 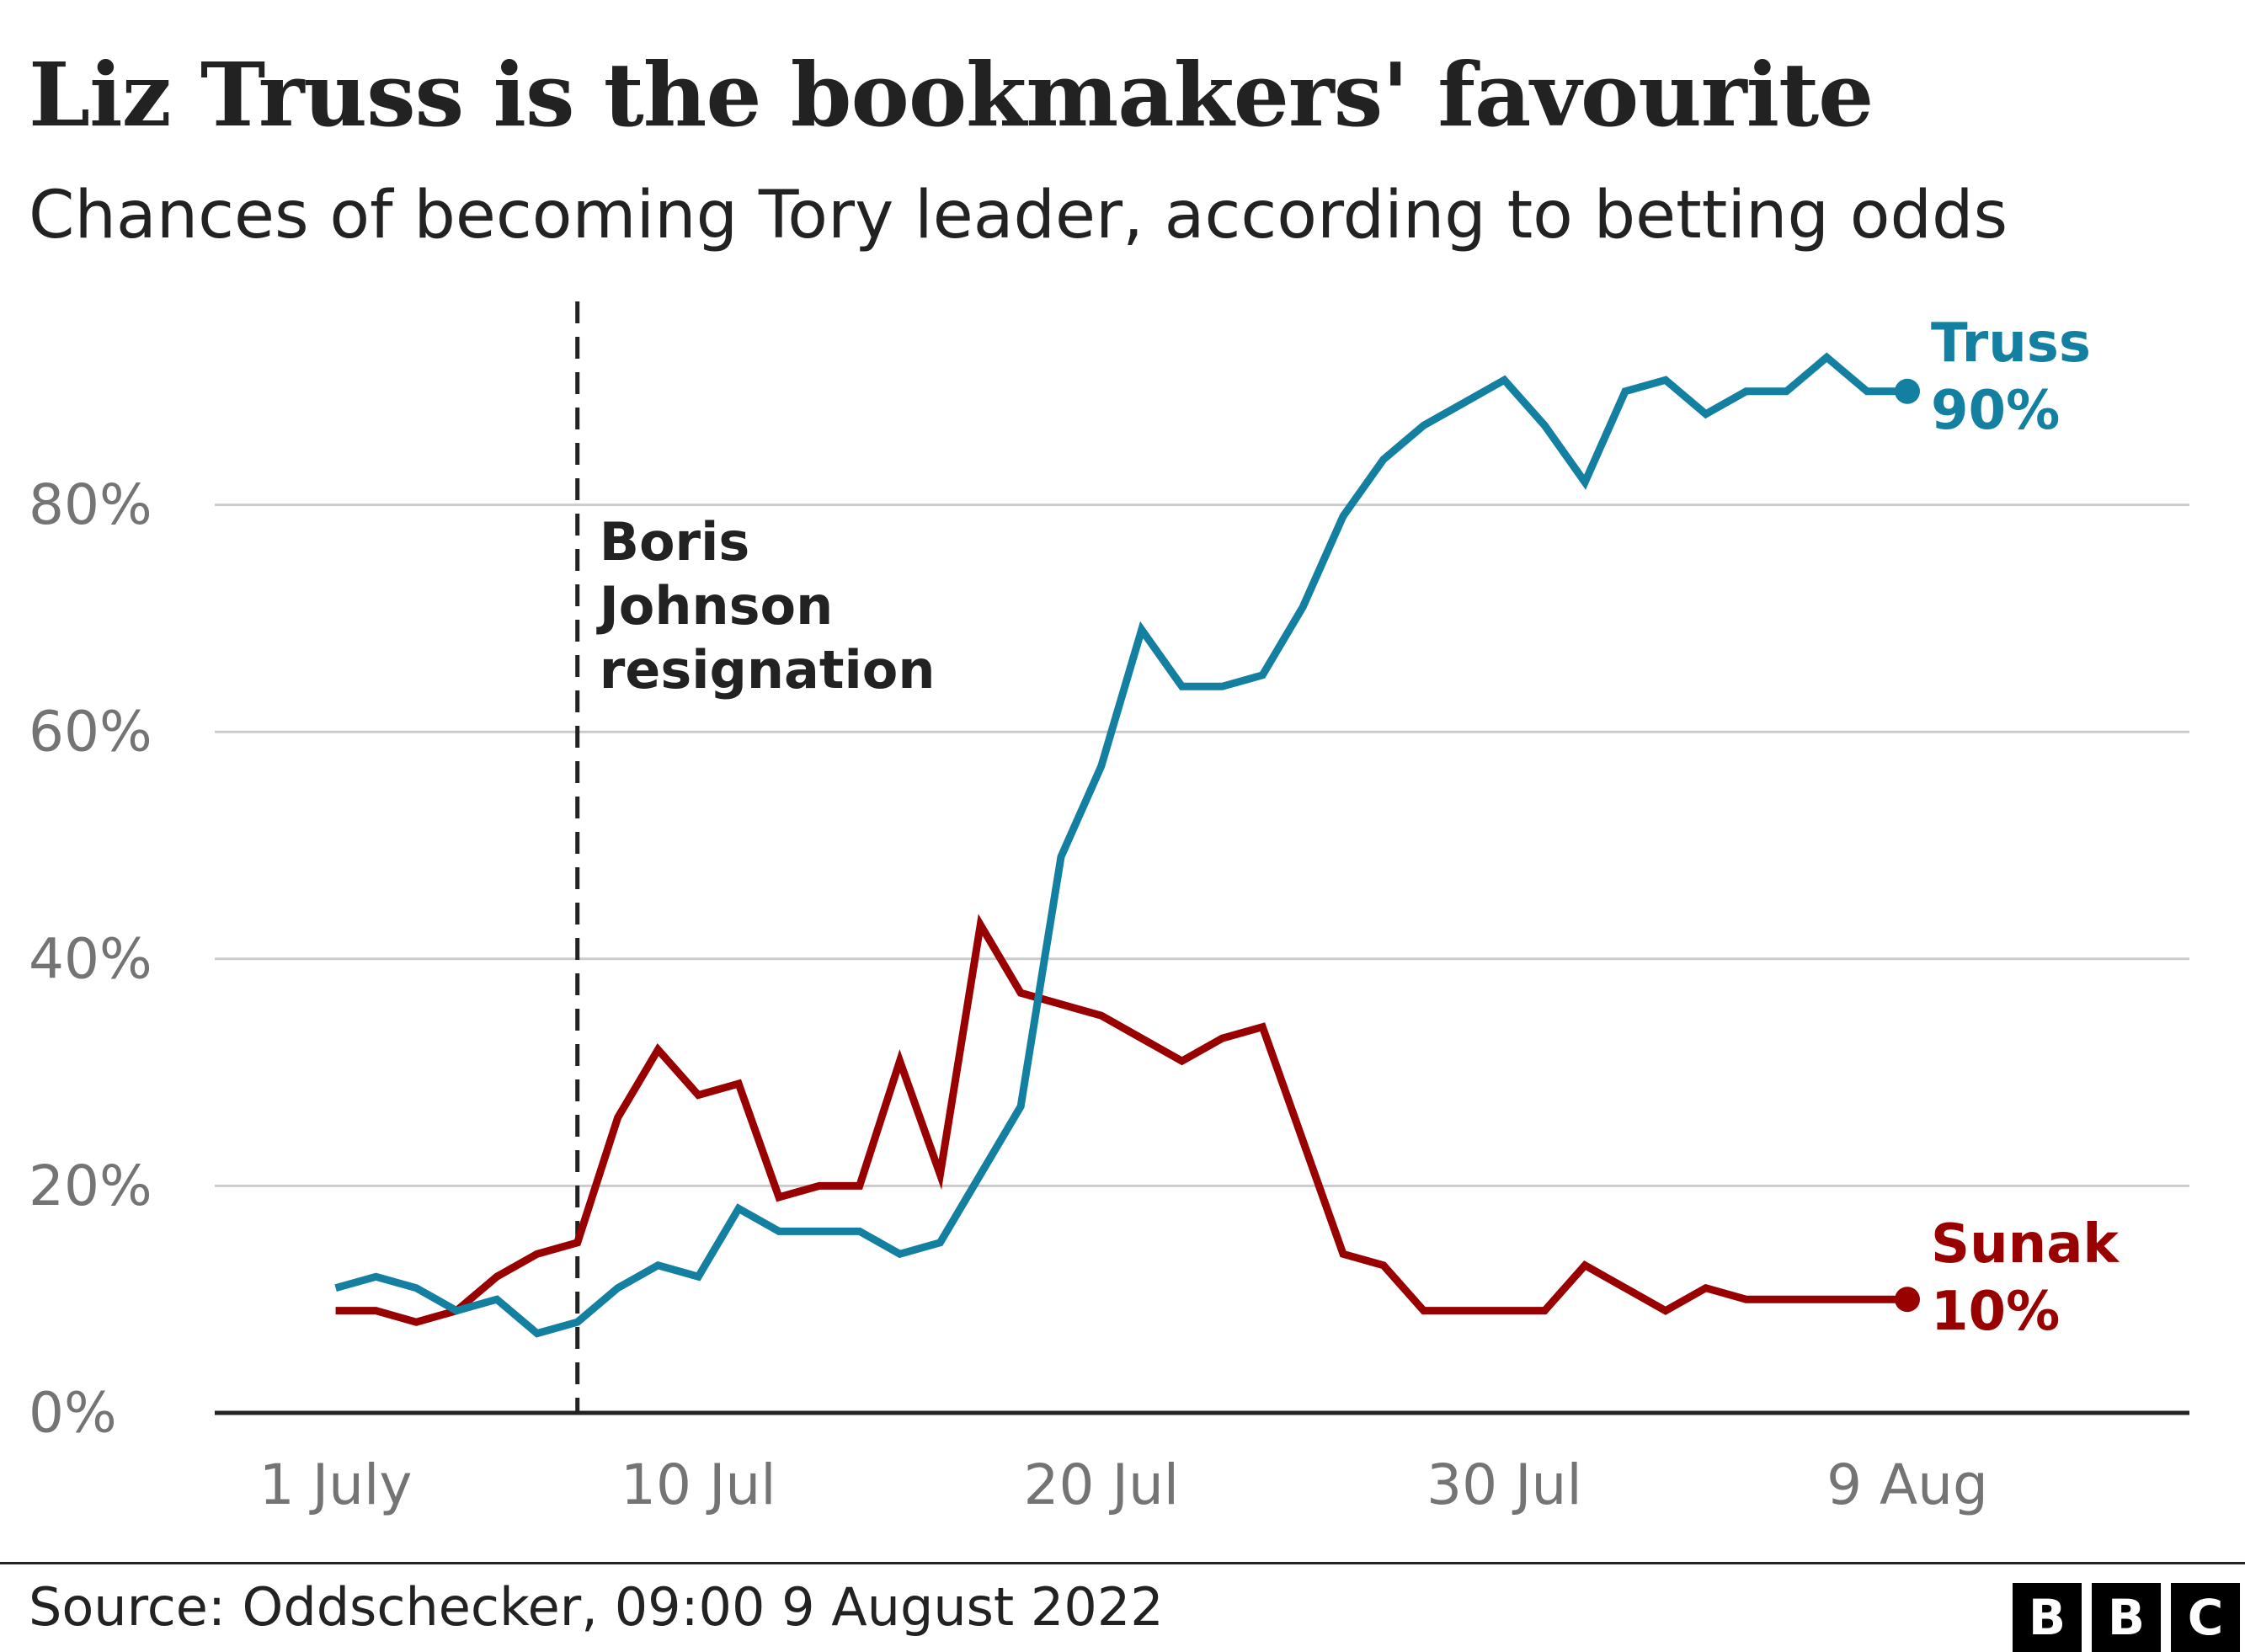 What do you see at coordinates (1907, 1484) in the screenshot?
I see `x-tick-label: 9 Aug` at bounding box center [1907, 1484].